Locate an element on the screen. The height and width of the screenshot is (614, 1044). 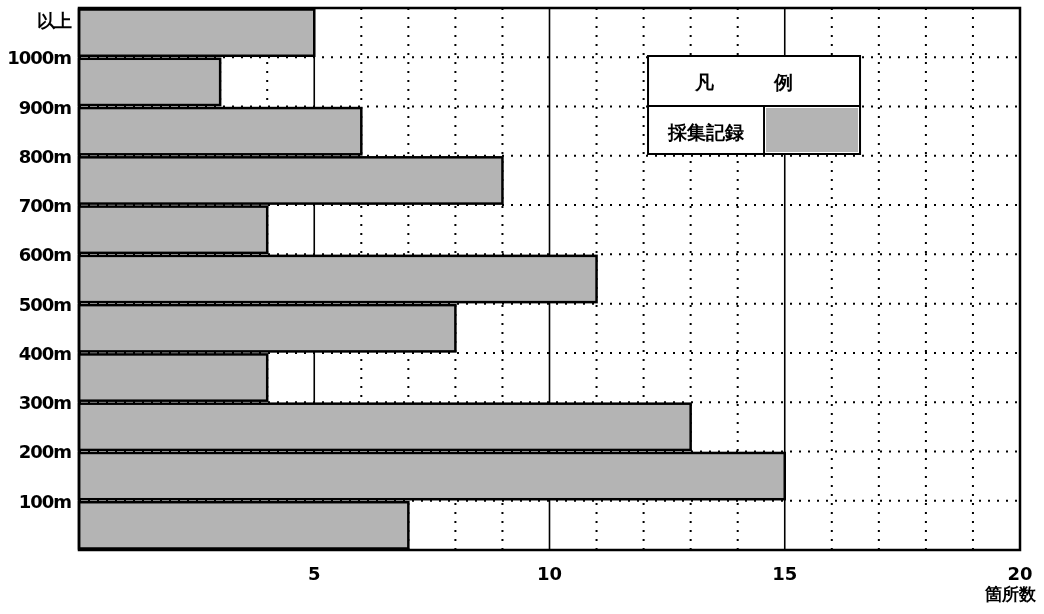
y-tick-label: 100m is located at coordinates (45, 501).